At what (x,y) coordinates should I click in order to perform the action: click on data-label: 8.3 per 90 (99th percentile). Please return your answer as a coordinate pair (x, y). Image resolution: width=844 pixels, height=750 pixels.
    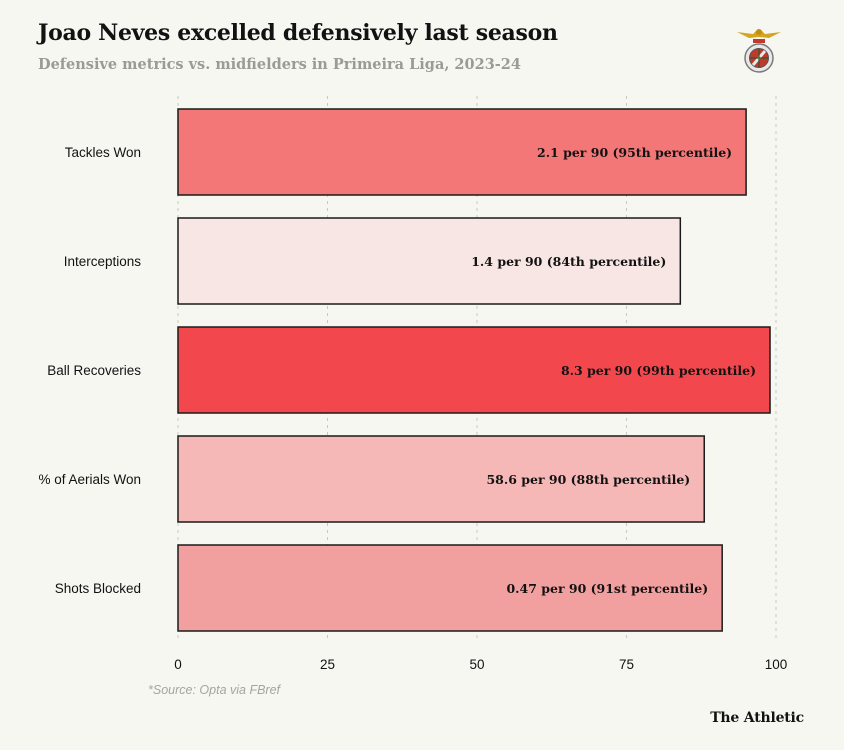
    Looking at the image, I should click on (658, 370).